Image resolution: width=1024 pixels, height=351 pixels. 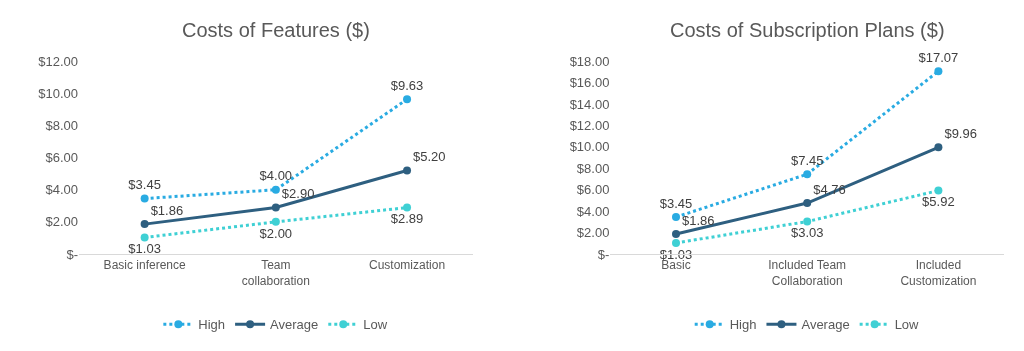 What do you see at coordinates (589, 83) in the screenshot?
I see `y-tick-label: $16.00` at bounding box center [589, 83].